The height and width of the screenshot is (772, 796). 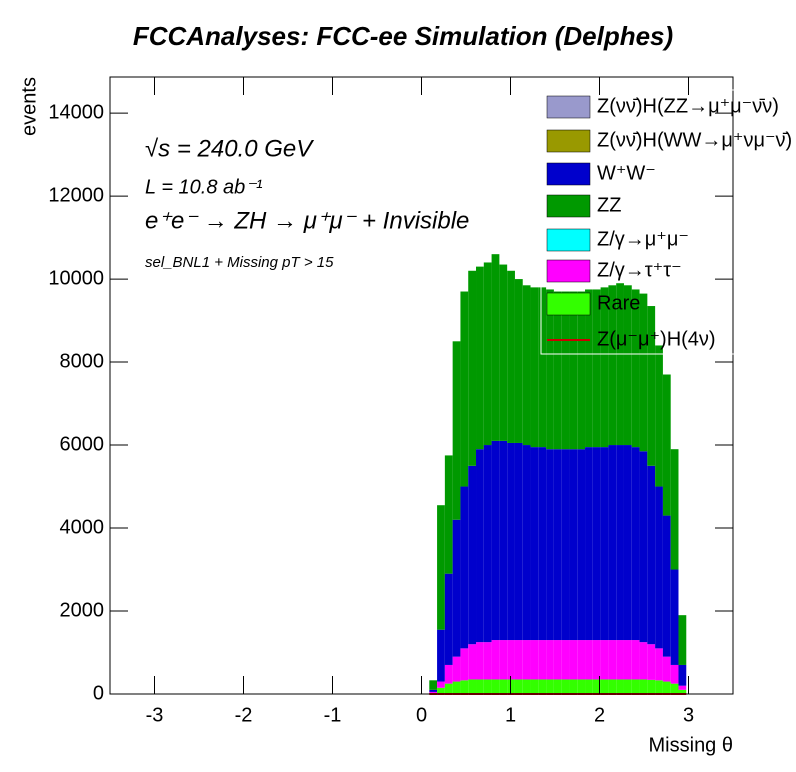 What do you see at coordinates (29, 106) in the screenshot?
I see `y-axis-label: events` at bounding box center [29, 106].